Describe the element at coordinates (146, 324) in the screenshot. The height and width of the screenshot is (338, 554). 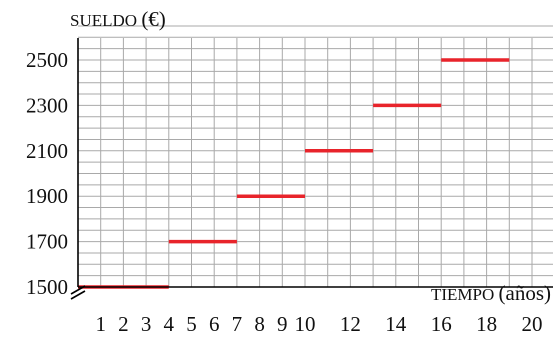
I see `x-tick-label: 3` at that location.